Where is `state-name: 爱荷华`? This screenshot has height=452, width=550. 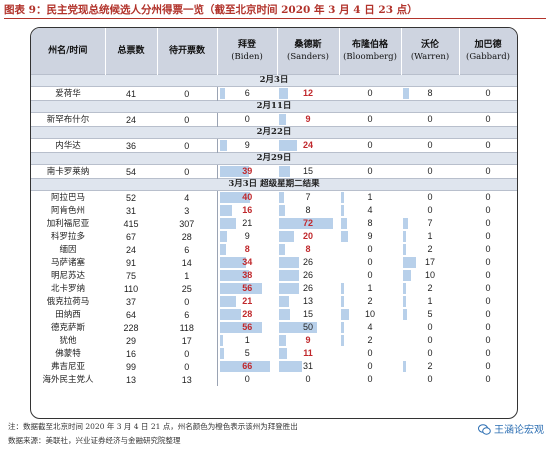 state-name: 爱荷华 is located at coordinates (68, 93).